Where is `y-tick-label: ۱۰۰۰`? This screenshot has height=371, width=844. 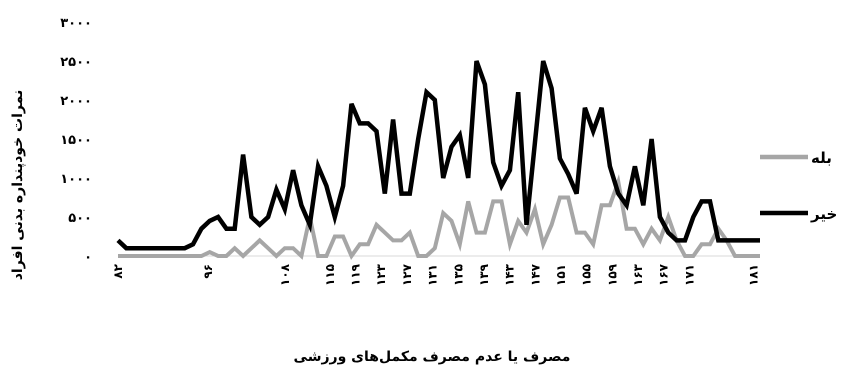
y-tick-label: ۱۰۰۰ is located at coordinates (76, 179).